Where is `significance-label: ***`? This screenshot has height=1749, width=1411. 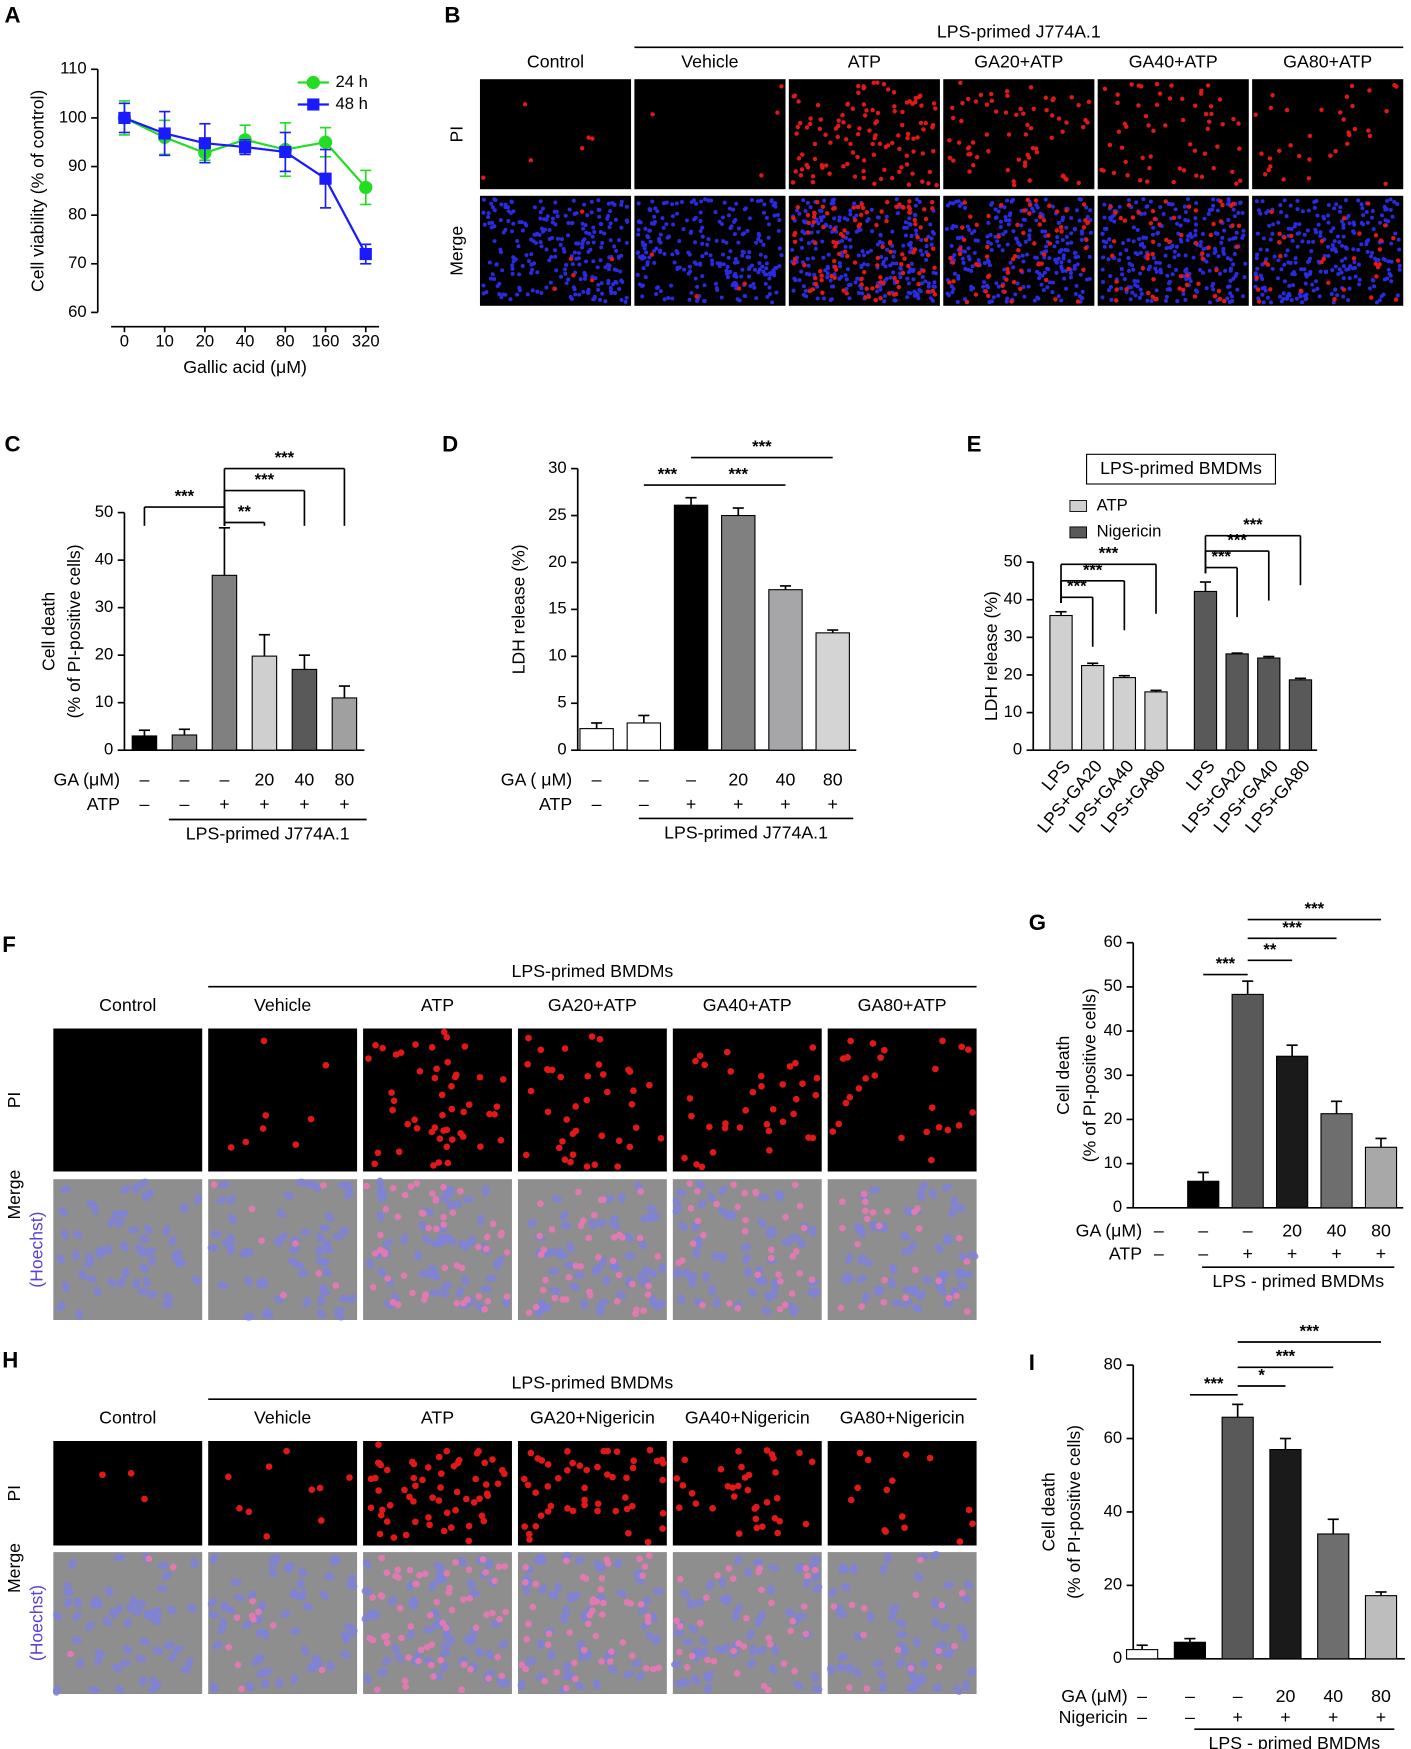
significance-label: *** is located at coordinates (1226, 963).